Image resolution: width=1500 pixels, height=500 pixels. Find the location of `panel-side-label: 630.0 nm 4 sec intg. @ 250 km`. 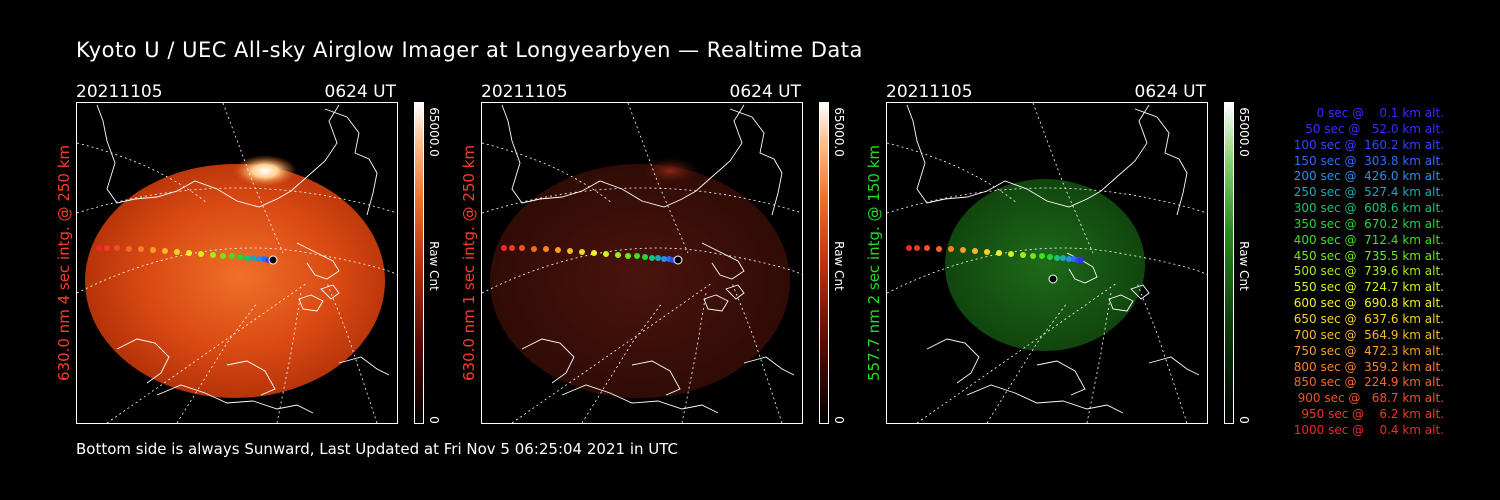

panel-side-label: 630.0 nm 4 sec intg. @ 250 km is located at coordinates (64, 263).